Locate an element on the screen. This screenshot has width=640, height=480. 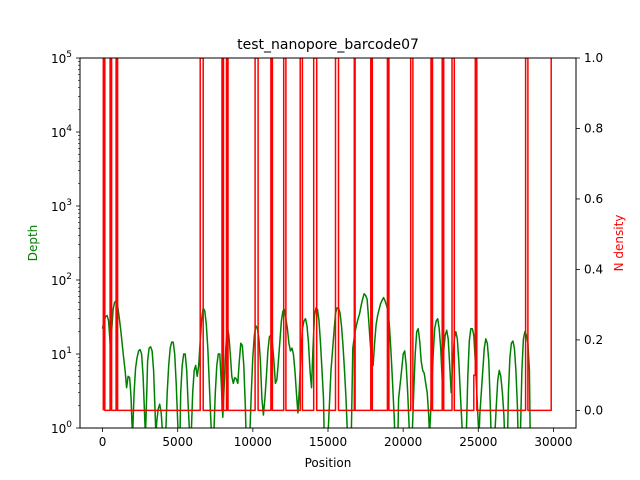
left-tick-label: 10¹ is located at coordinates (61, 354).